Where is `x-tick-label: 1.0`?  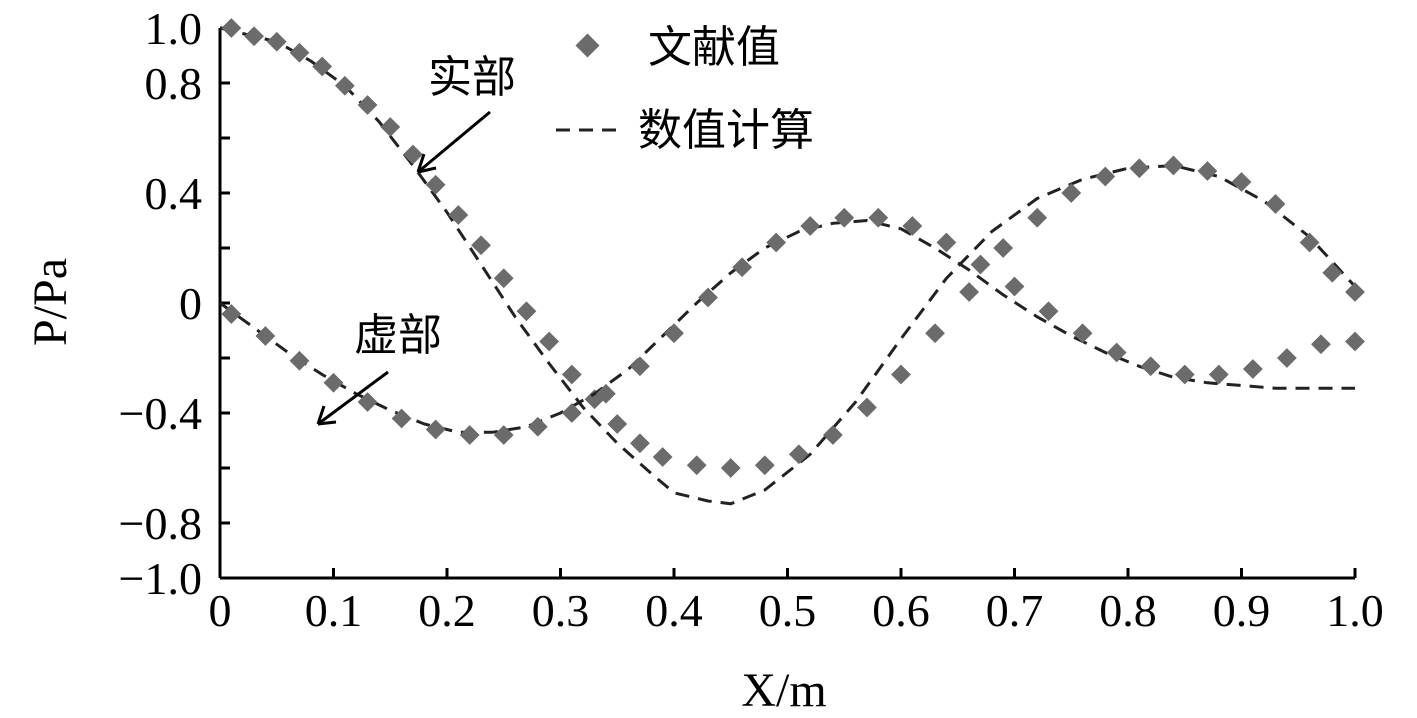 x-tick-label: 1.0 is located at coordinates (1355, 610).